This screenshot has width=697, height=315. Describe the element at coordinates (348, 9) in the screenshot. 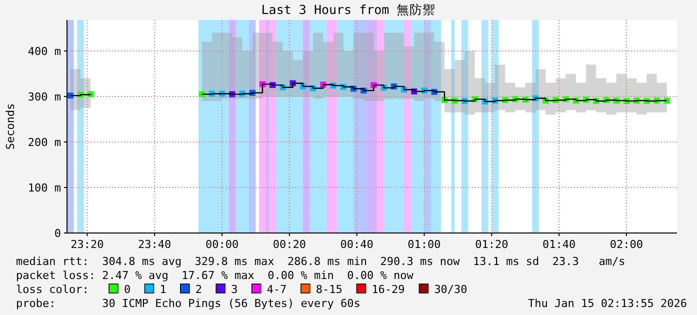

I see `chart-title: Last 3 Hours from 無防禦` at that location.